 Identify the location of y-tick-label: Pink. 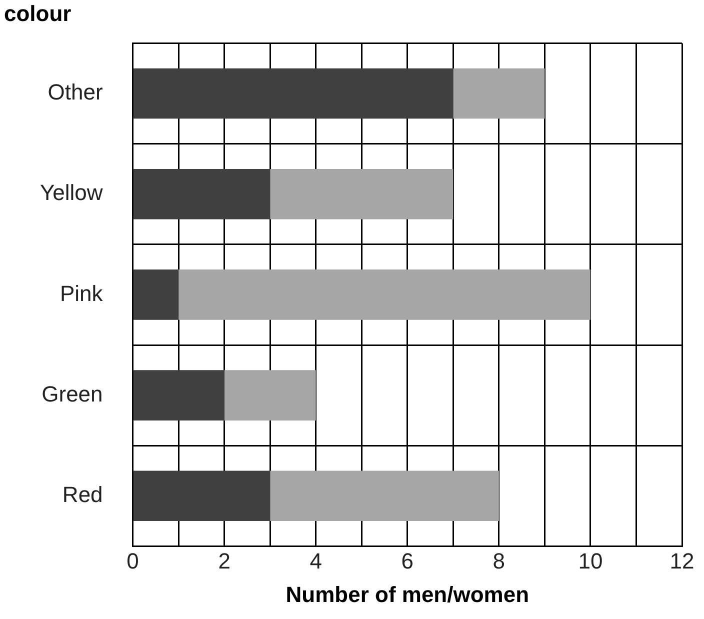
(82, 293).